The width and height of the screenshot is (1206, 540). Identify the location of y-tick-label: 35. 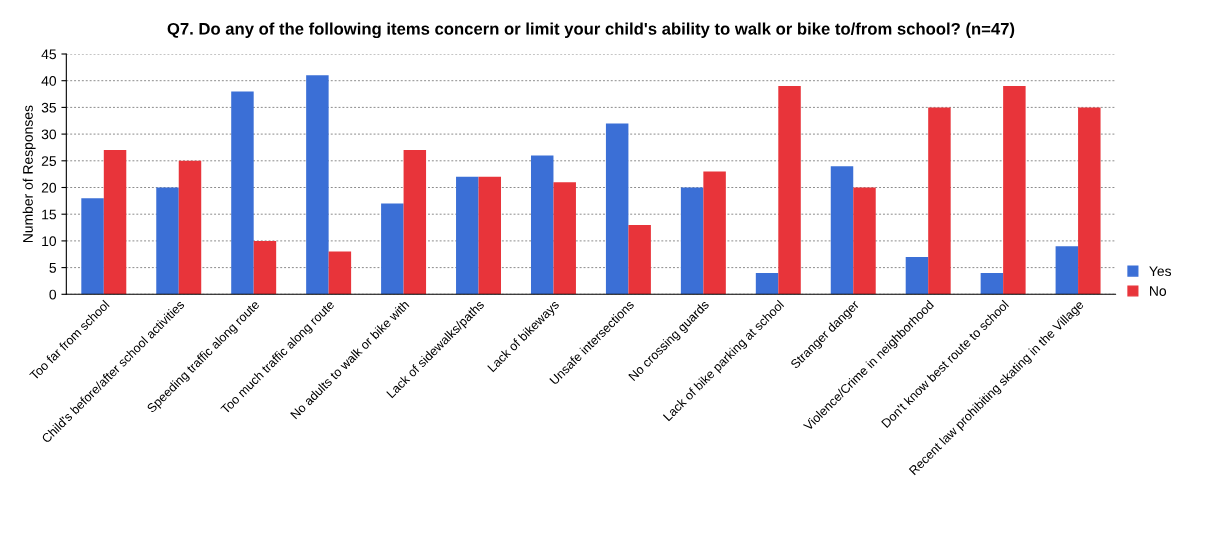
(49, 107).